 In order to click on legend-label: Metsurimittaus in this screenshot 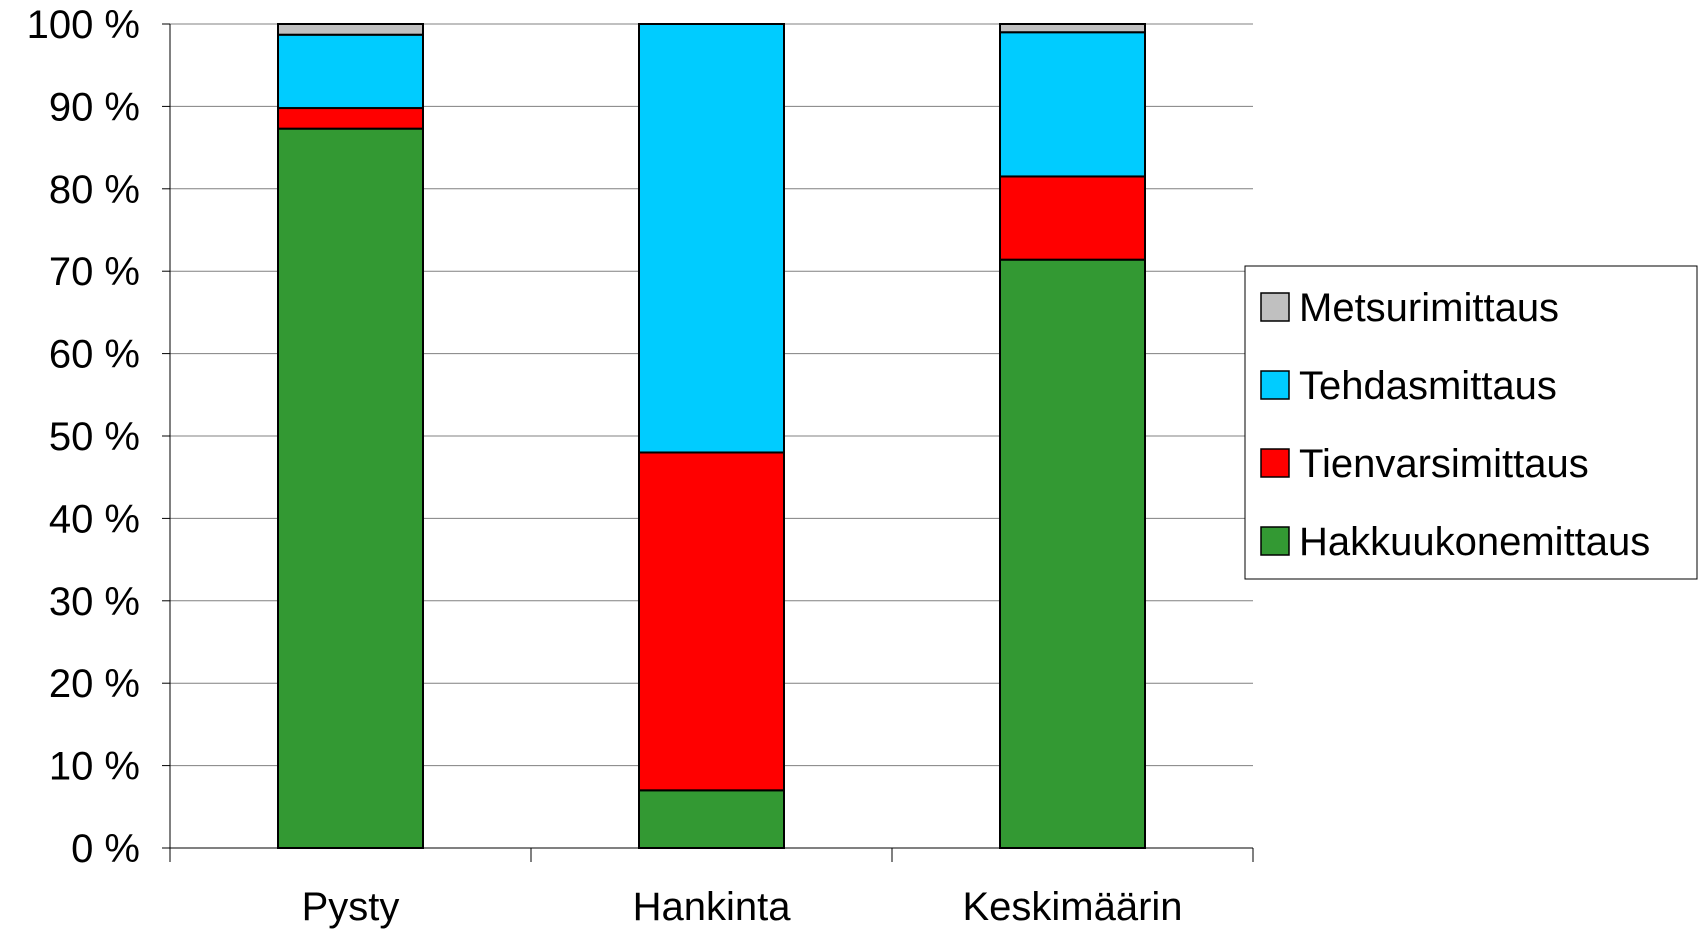, I will do `click(1429, 308)`.